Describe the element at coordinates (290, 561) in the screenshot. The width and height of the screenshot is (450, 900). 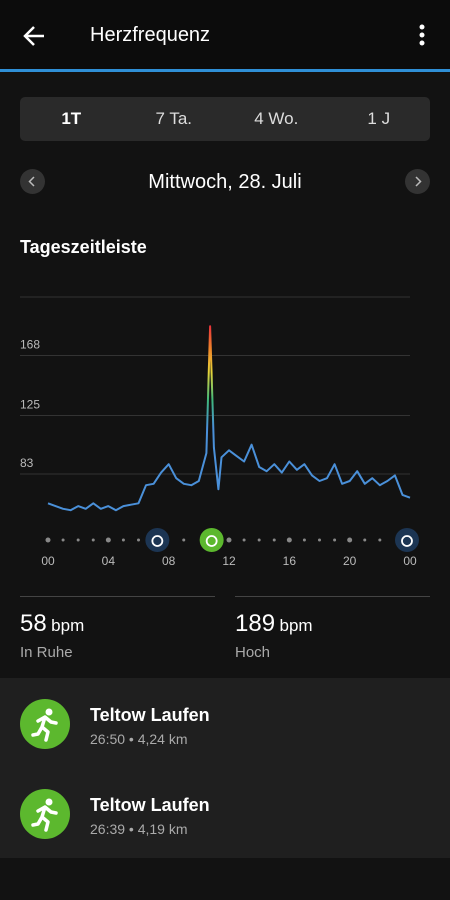
I see `x-tick-label: 16` at that location.